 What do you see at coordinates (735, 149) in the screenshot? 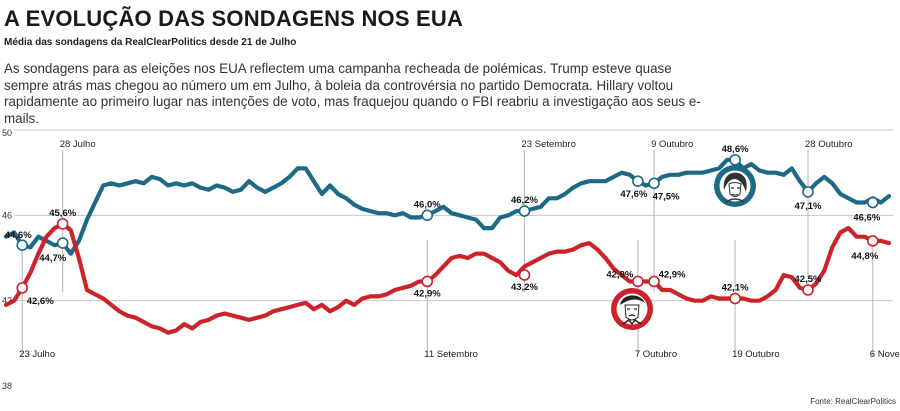
I see `value-label-clinton: 48,6%` at bounding box center [735, 149].